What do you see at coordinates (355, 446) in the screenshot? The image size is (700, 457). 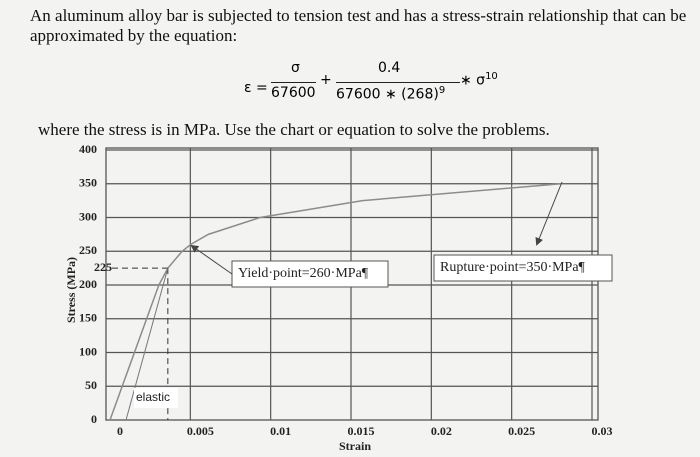 I see `x-axis-label: Strain` at bounding box center [355, 446].